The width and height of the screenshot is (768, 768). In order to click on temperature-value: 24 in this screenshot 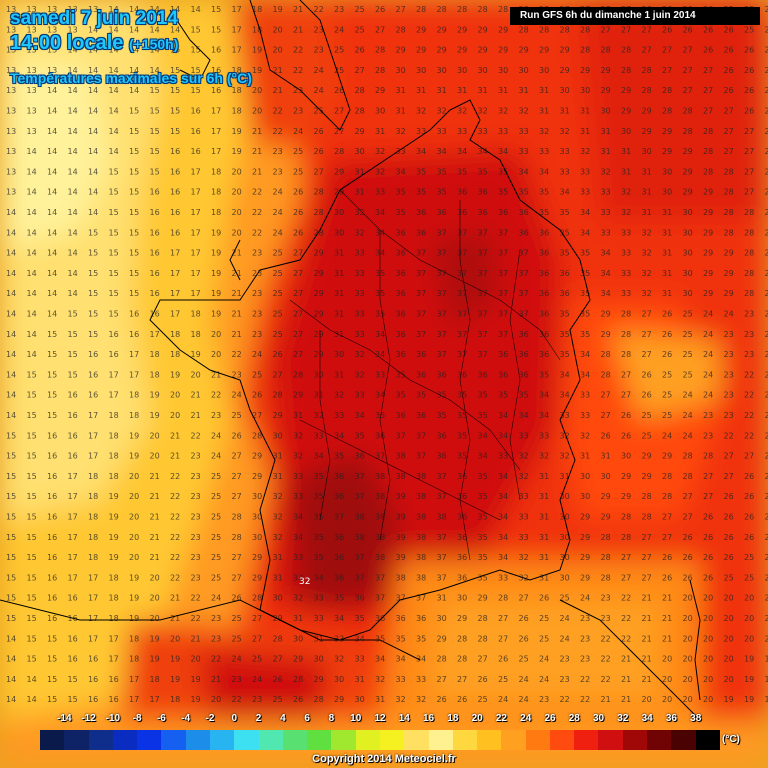, I will do `click(585, 598)`.